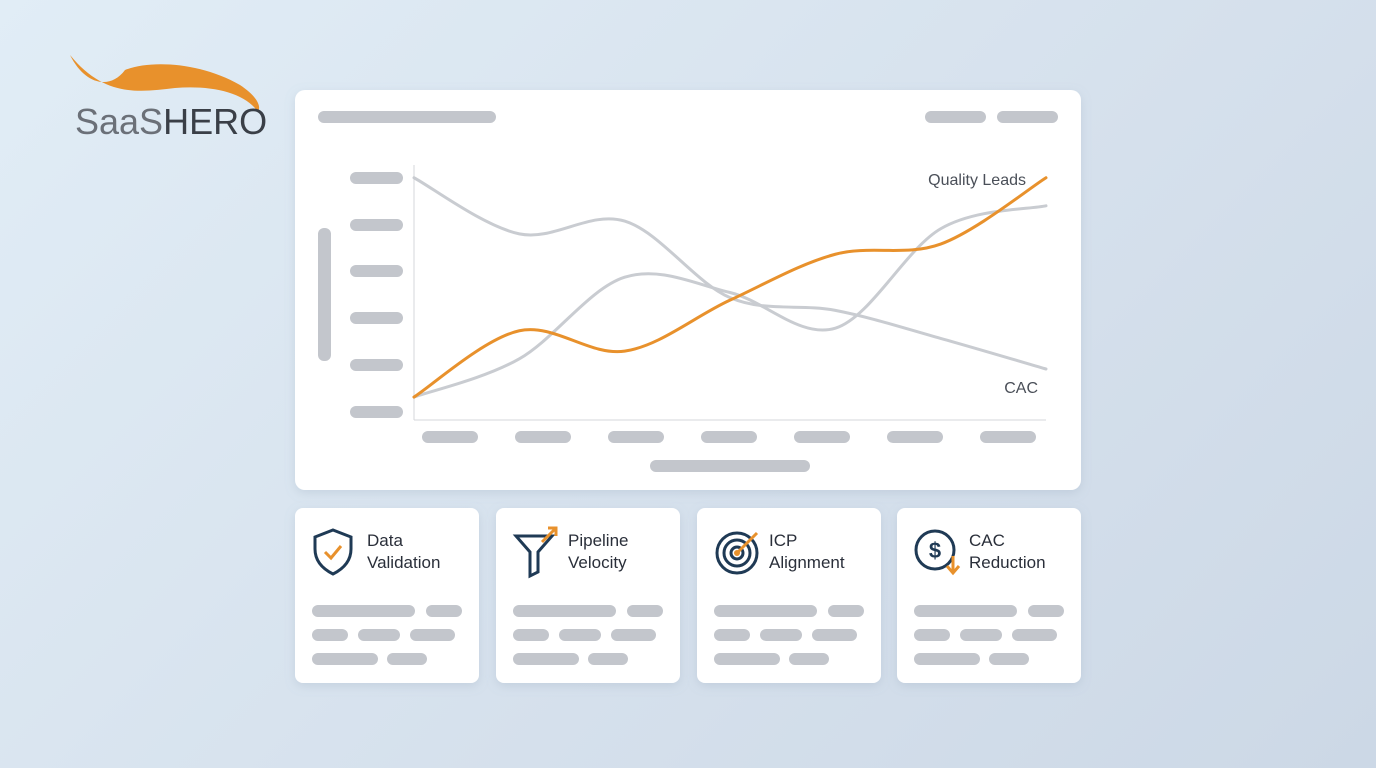 Image resolution: width=1376 pixels, height=768 pixels. What do you see at coordinates (783, 540) in the screenshot?
I see `card-title: ICP` at bounding box center [783, 540].